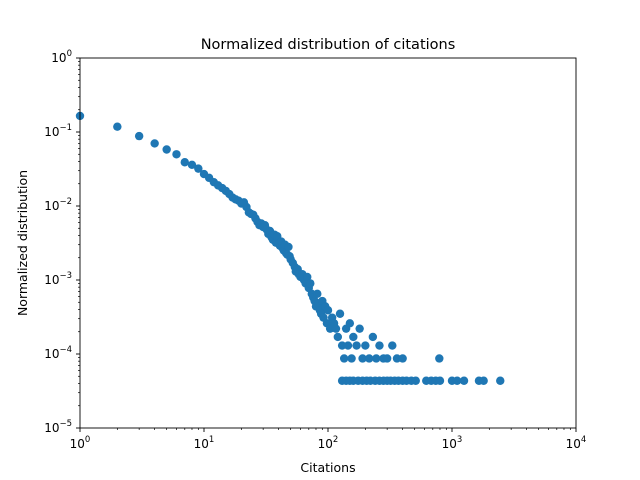 The image size is (640, 480). I want to click on x-tick-label: 10³, so click(452, 443).